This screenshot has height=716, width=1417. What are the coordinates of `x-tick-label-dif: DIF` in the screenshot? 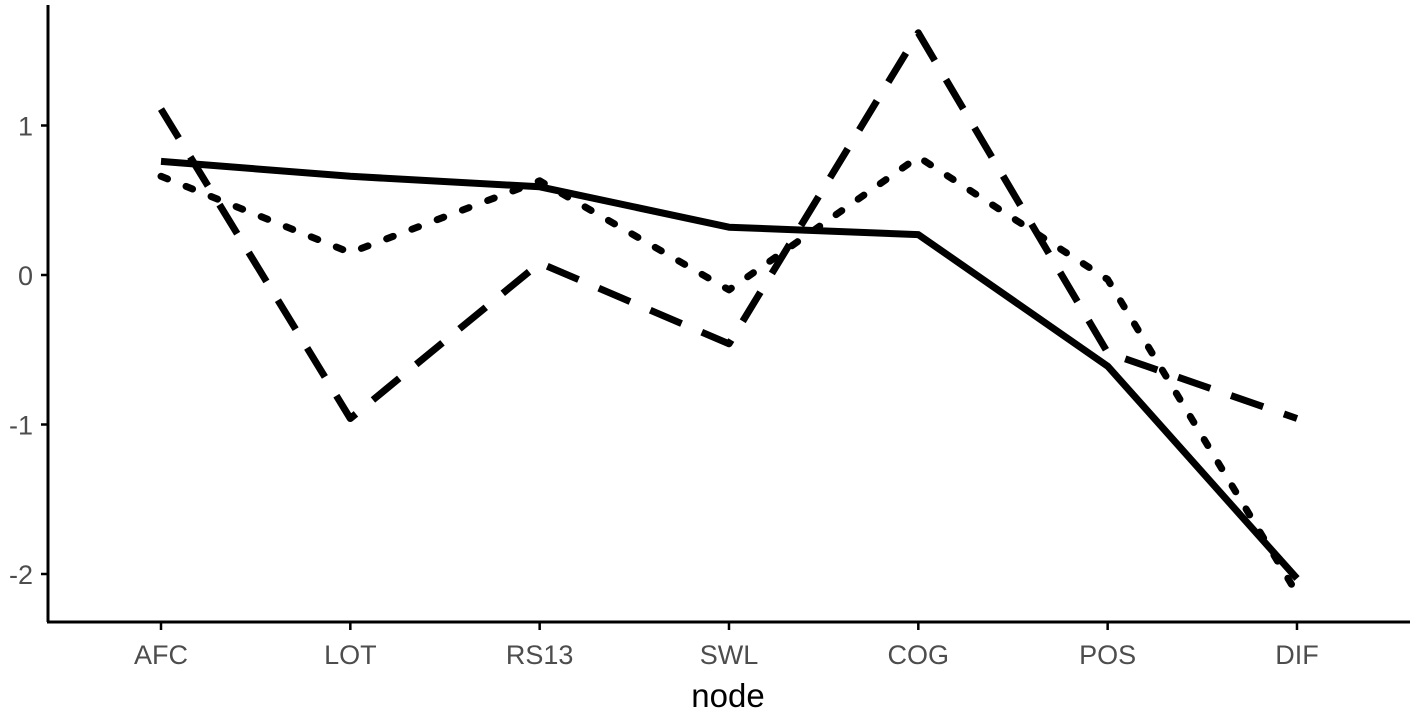 It's located at (1297, 655).